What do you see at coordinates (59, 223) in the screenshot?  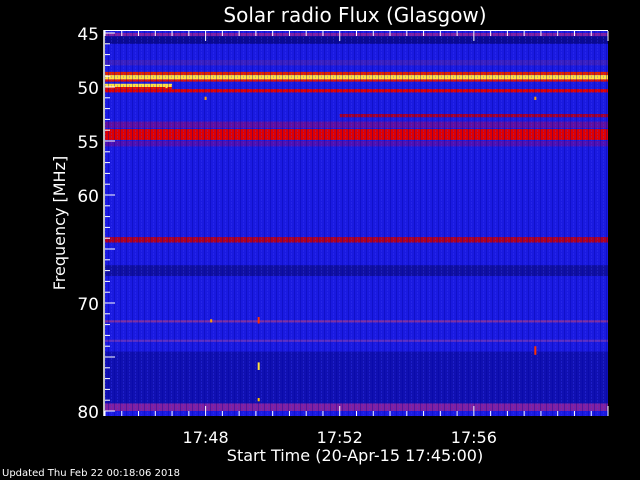 I see `y-axis-label: Frequency [MHz]` at bounding box center [59, 223].